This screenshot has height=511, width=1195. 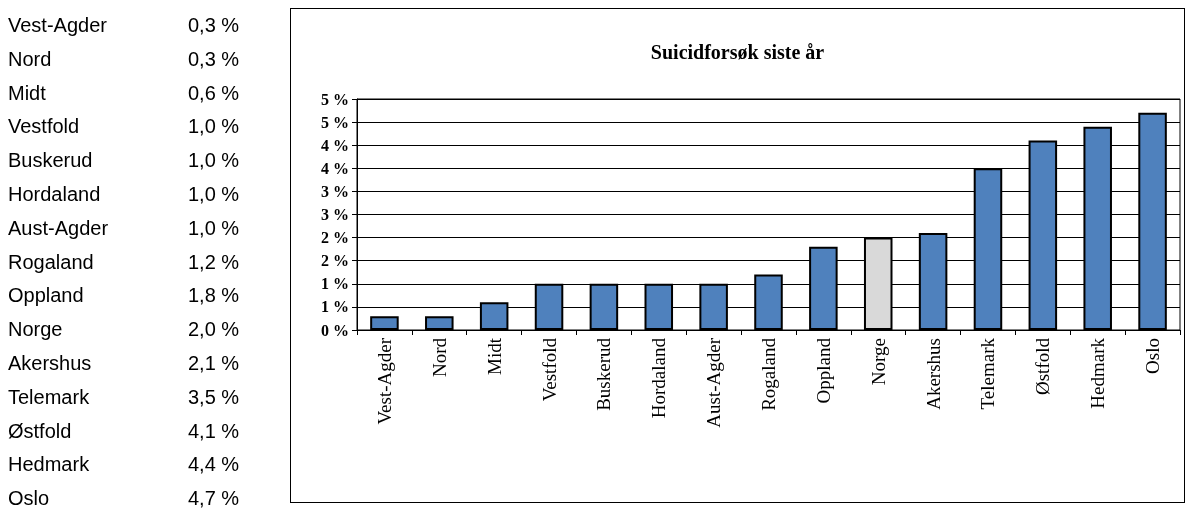 I want to click on text: 0,6 %, so click(x=214, y=93).